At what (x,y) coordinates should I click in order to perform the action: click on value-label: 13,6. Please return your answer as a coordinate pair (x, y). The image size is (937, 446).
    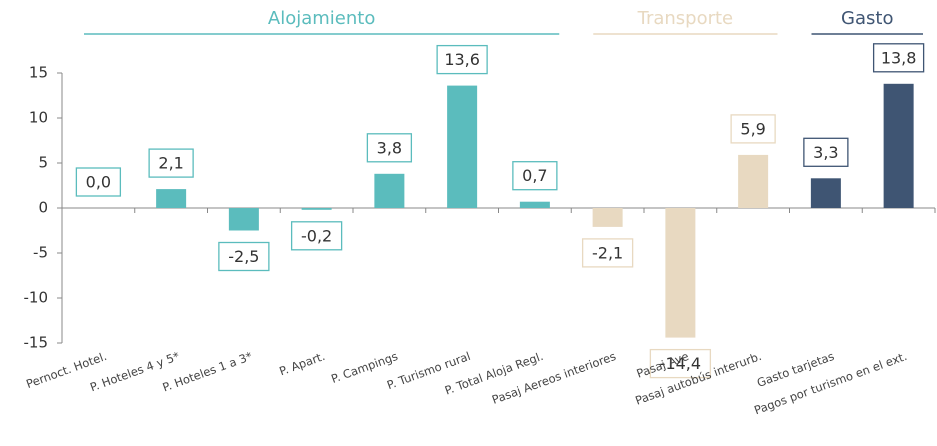
    Looking at the image, I should click on (462, 59).